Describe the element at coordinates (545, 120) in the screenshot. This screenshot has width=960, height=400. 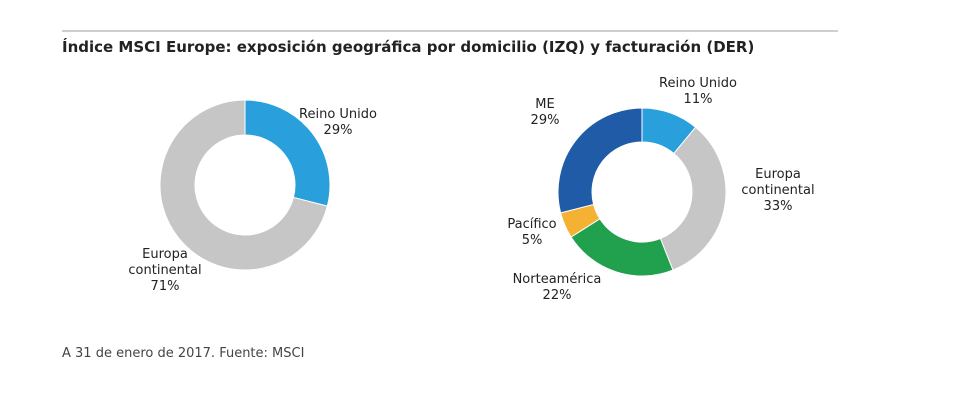
I see `donut-1-label-4-line-1: 29%` at that location.